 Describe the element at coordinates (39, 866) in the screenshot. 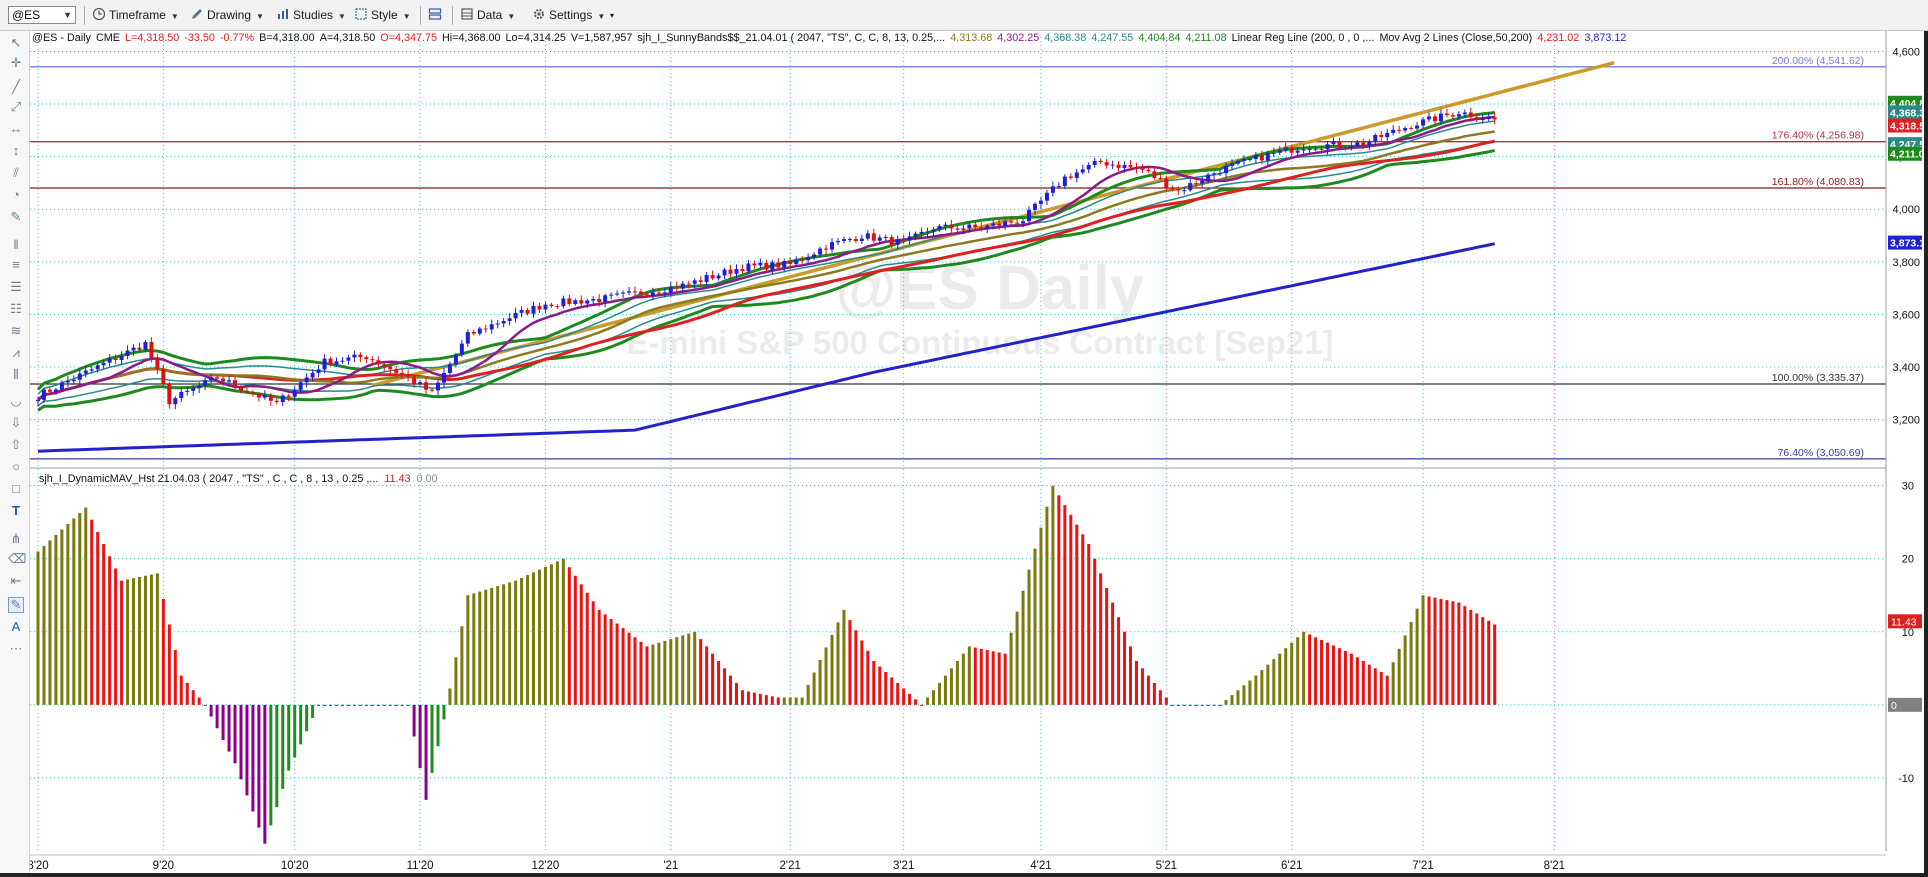

I see `time-axis-label: 8'20` at that location.